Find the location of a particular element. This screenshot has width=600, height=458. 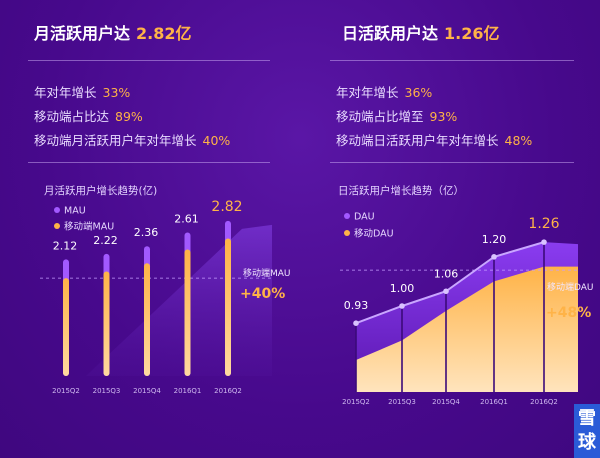

mau-x-tick: 2016Q1 is located at coordinates (188, 391).